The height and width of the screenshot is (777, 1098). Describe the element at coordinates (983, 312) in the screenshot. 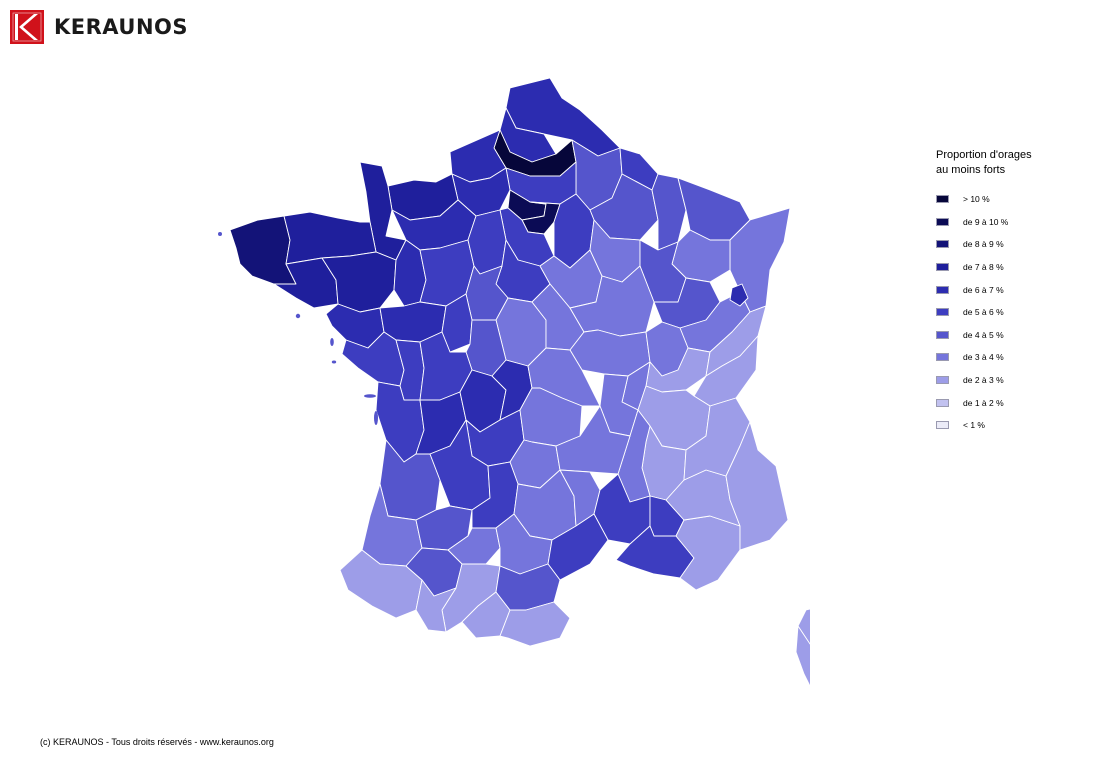

I see `legend-label: de 5 à 6 %` at that location.